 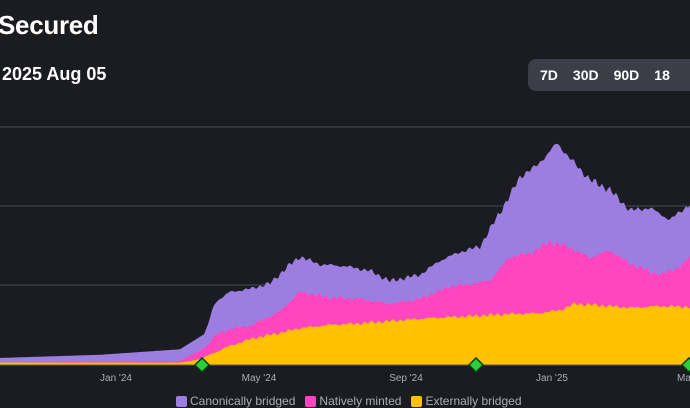 I want to click on x-tick-label: Jan '24, so click(x=116, y=378).